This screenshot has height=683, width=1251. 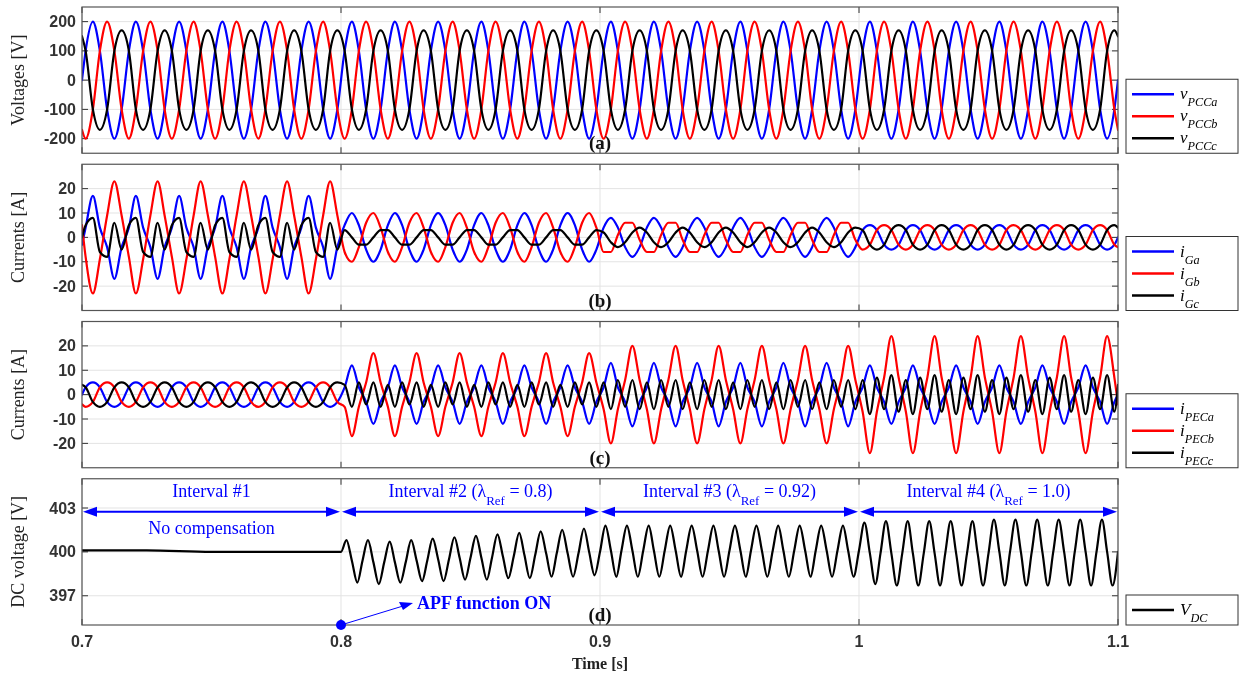 What do you see at coordinates (63, 508) in the screenshot?
I see `y-tick-label: 403` at bounding box center [63, 508].